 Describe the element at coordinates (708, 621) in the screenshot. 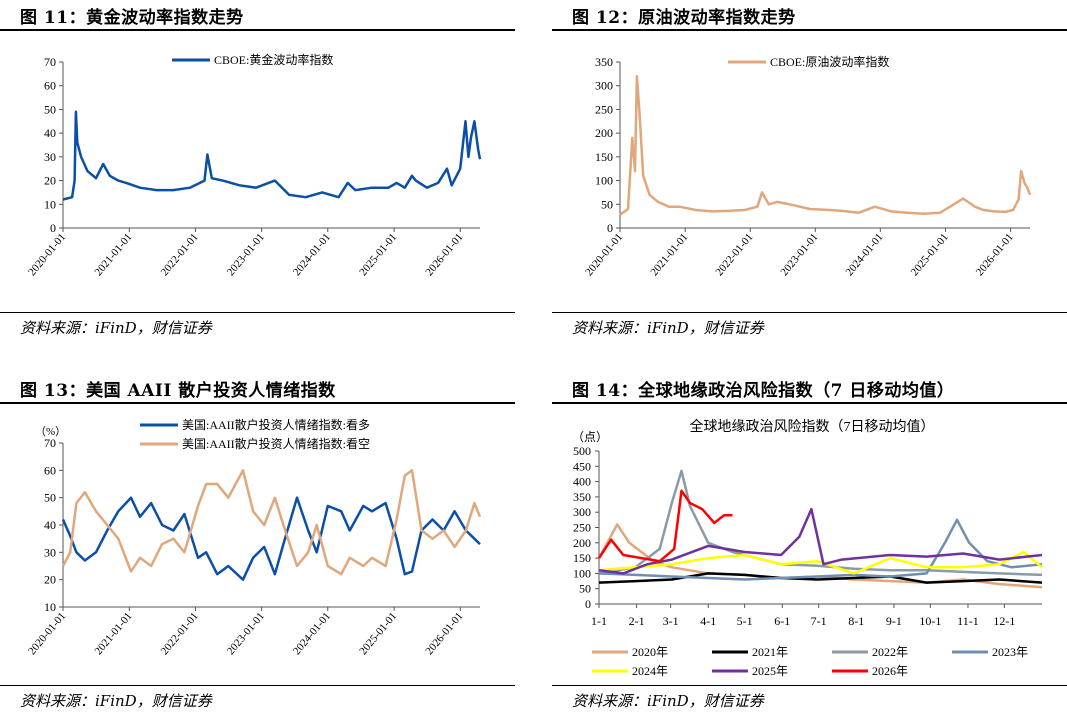

I see `x-tick-label: 4-1` at that location.